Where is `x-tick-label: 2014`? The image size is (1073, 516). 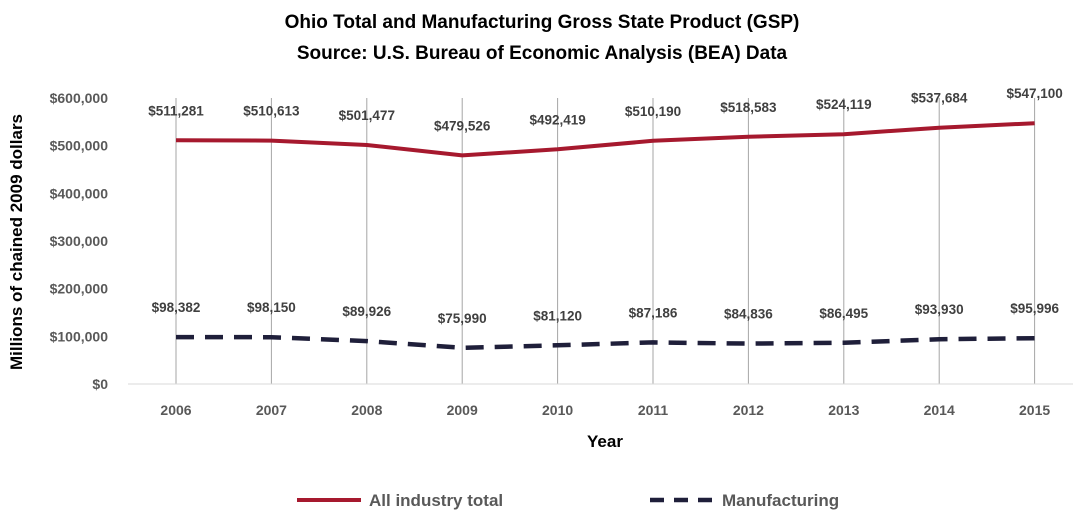
x-tick-label: 2014 is located at coordinates (939, 410).